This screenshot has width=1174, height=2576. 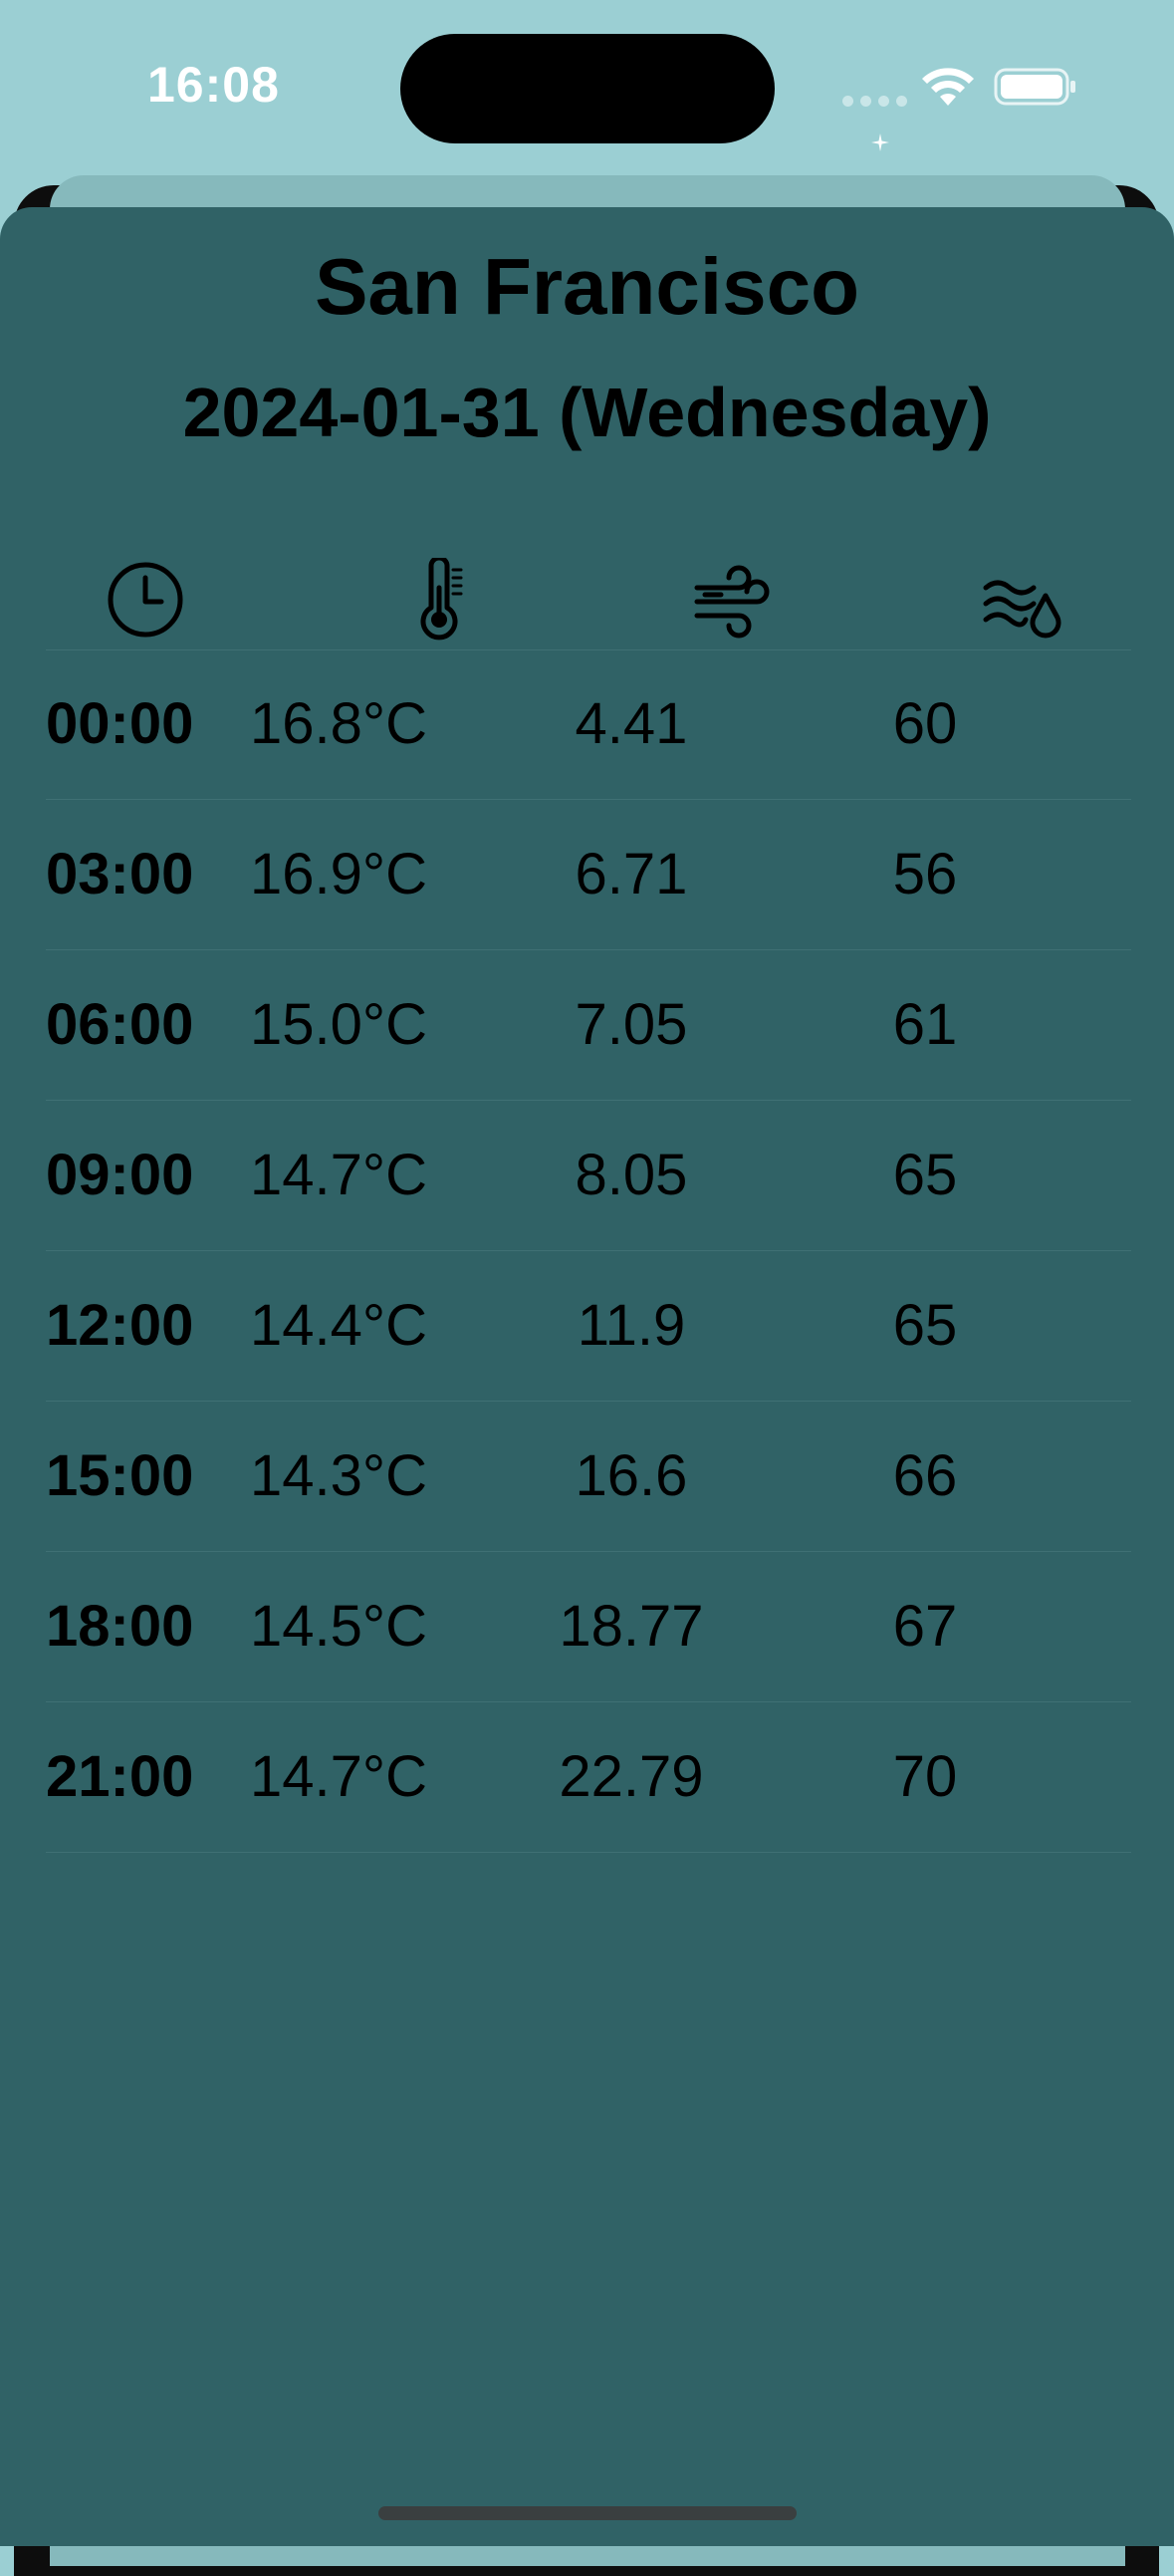 What do you see at coordinates (587, 412) in the screenshot?
I see `date-subtitle: 2024-01-31 (Wednesday)` at bounding box center [587, 412].